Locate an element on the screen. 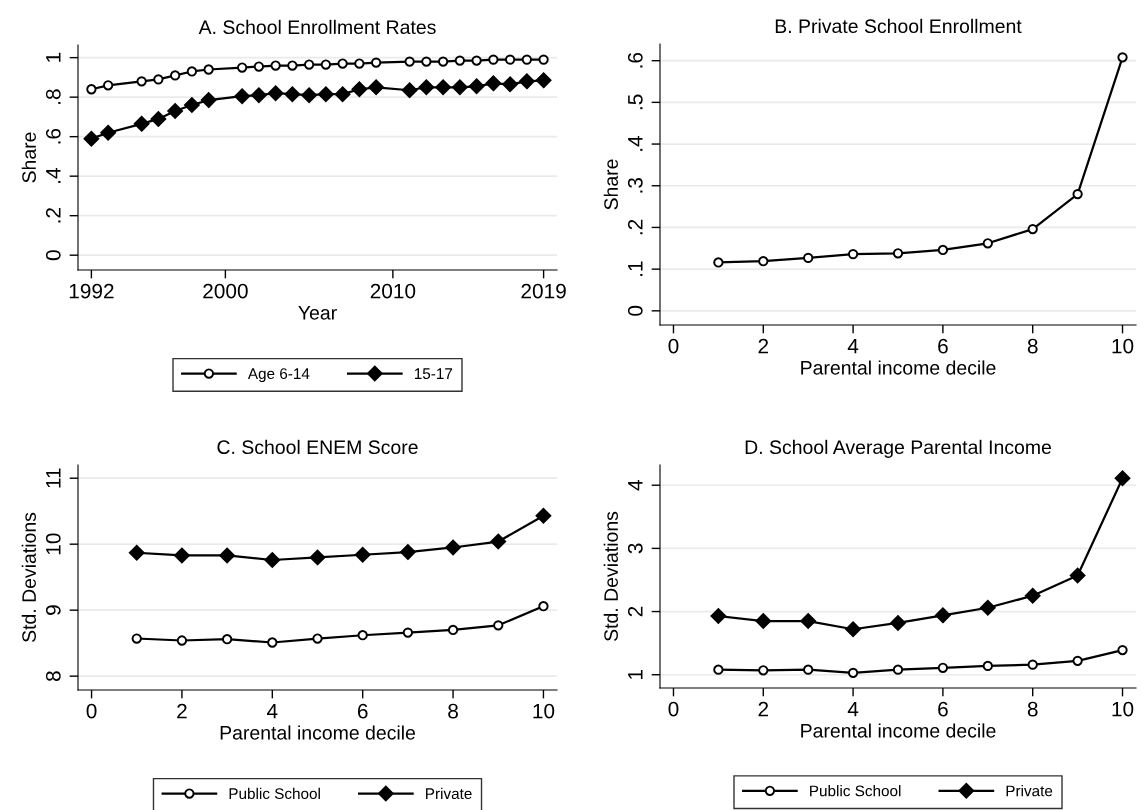 Image resolution: width=1143 pixels, height=810 pixels. y-tick-label: .1 is located at coordinates (635, 268).